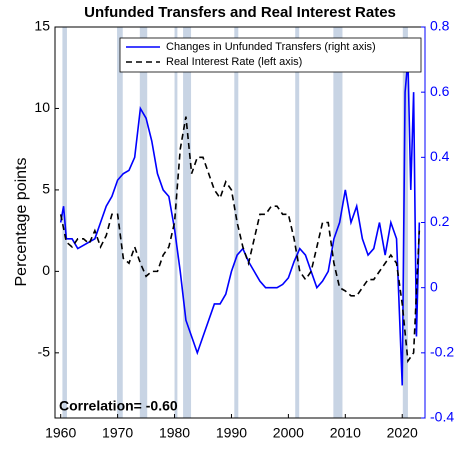 This screenshot has height=449, width=464. What do you see at coordinates (442, 417) in the screenshot?
I see `y2-tick-label: -0.4` at bounding box center [442, 417].